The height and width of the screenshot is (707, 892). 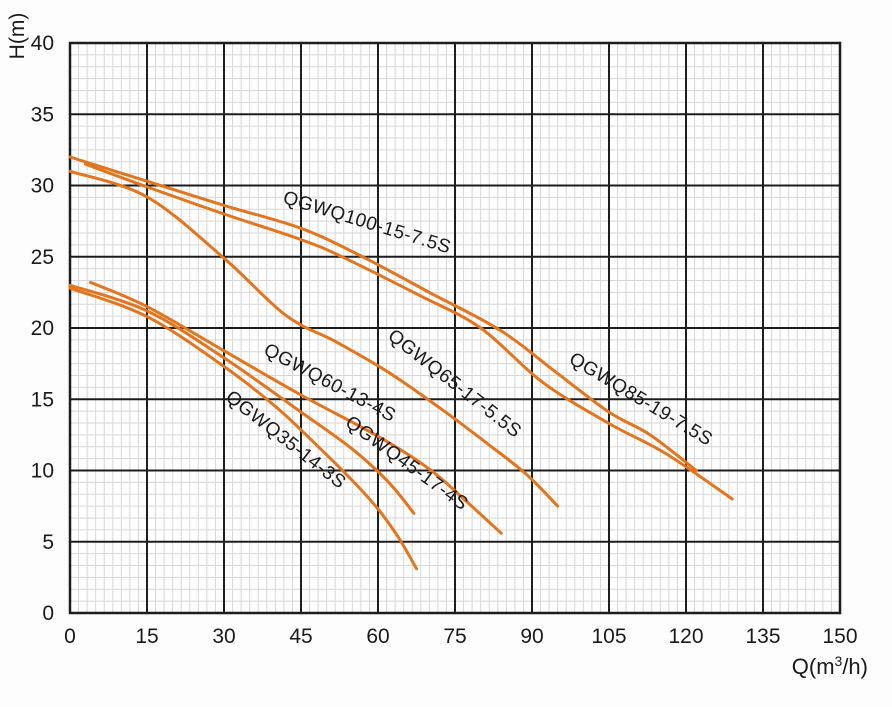 I want to click on x-tick-0: 0, so click(x=70, y=636).